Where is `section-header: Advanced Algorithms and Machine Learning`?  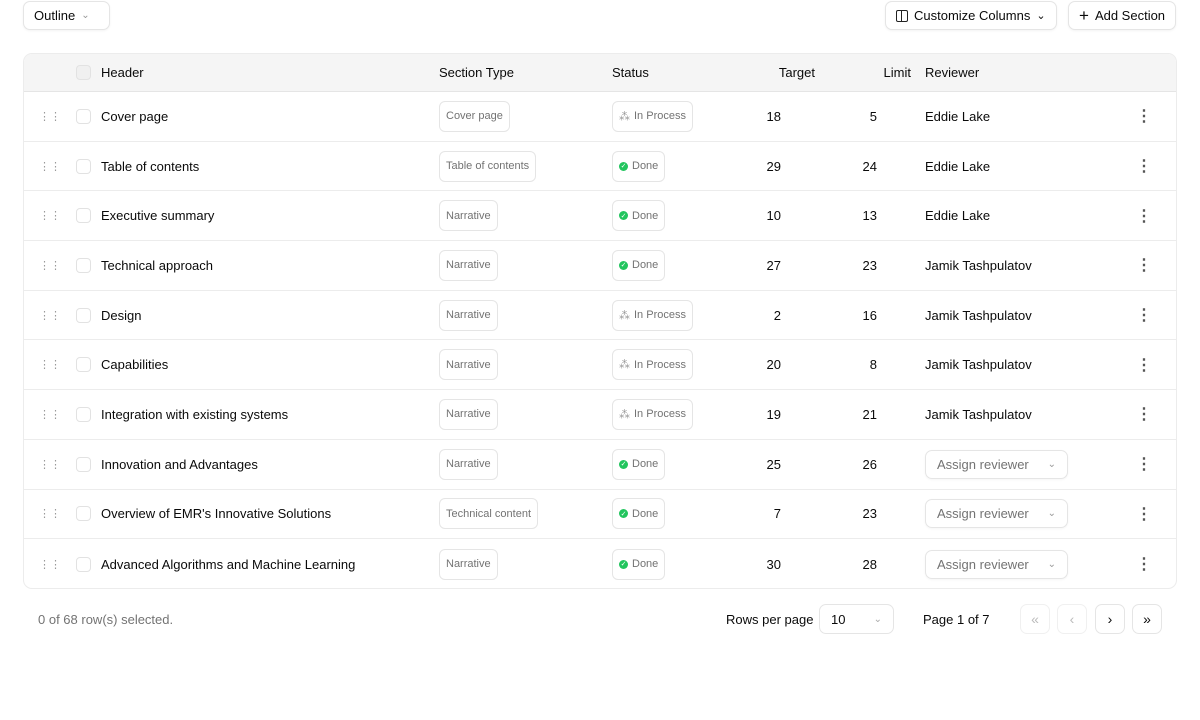 section-header: Advanced Algorithms and Machine Learning is located at coordinates (228, 564).